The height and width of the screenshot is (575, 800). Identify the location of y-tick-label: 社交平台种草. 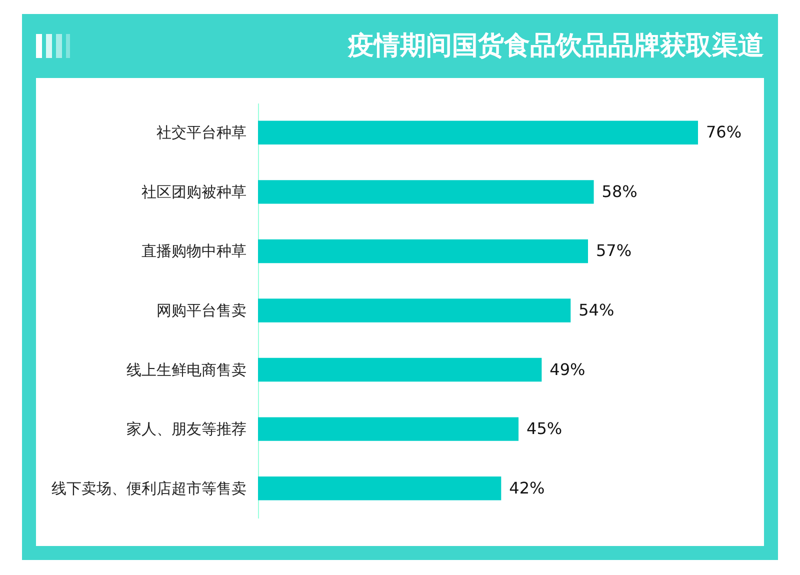
(201, 133).